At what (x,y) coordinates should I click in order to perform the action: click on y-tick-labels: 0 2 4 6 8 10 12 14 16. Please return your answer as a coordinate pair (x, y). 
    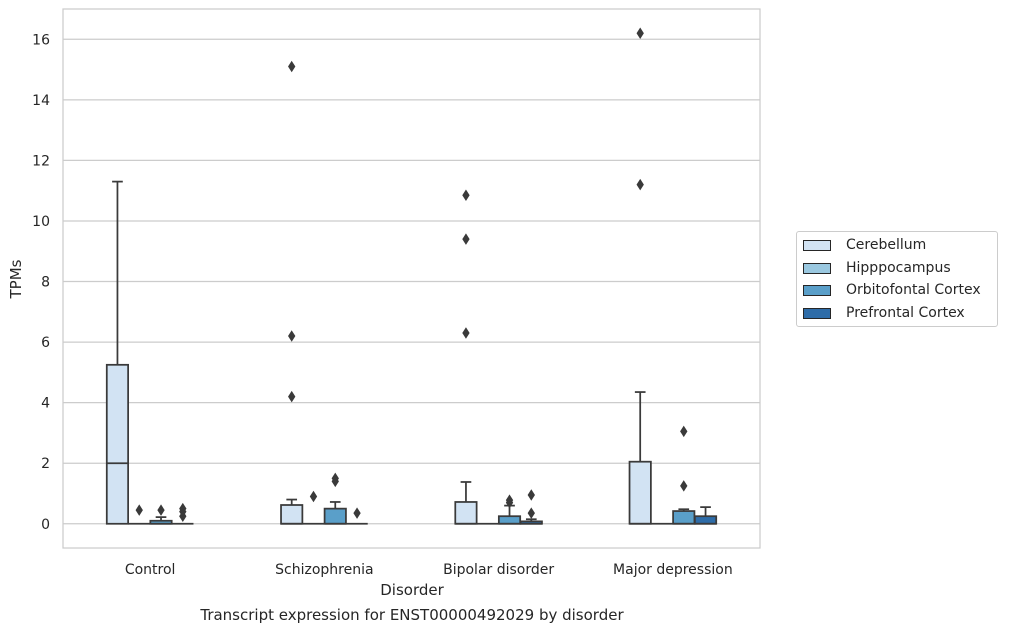
    Looking at the image, I should click on (41, 282).